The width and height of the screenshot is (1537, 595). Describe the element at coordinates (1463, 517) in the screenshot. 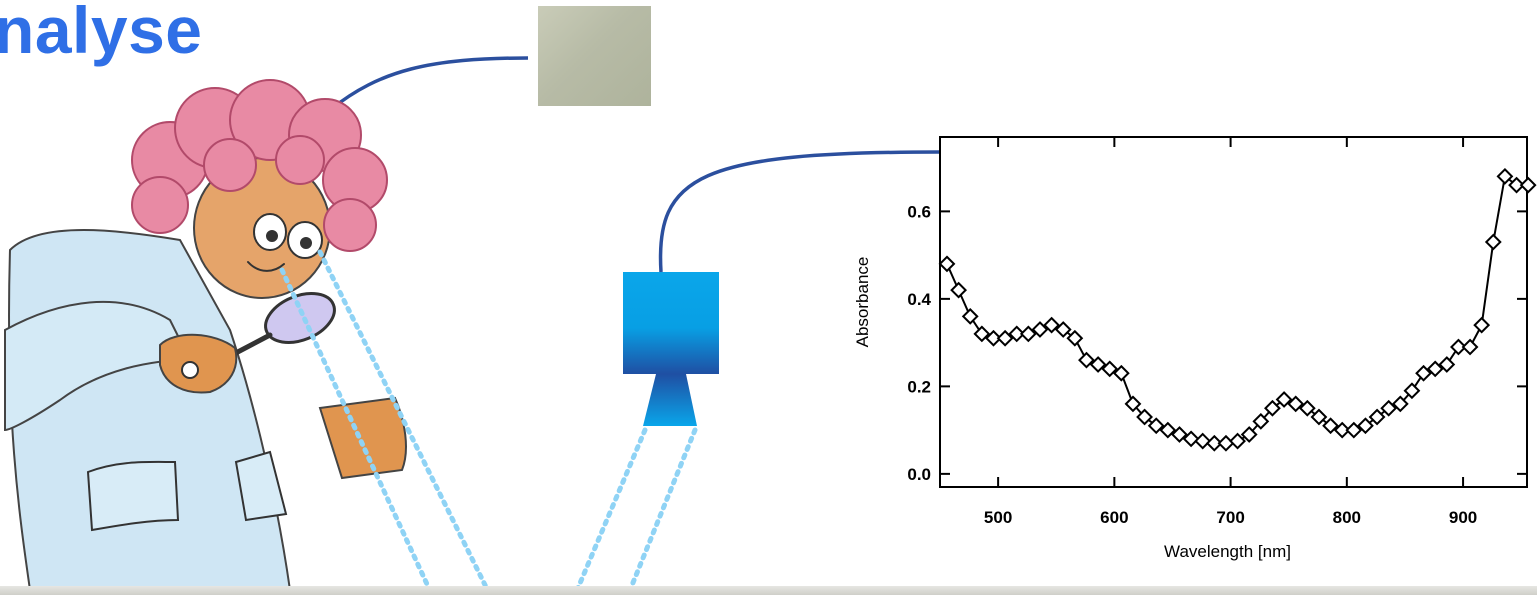

I see `x-tick-label: 900` at that location.